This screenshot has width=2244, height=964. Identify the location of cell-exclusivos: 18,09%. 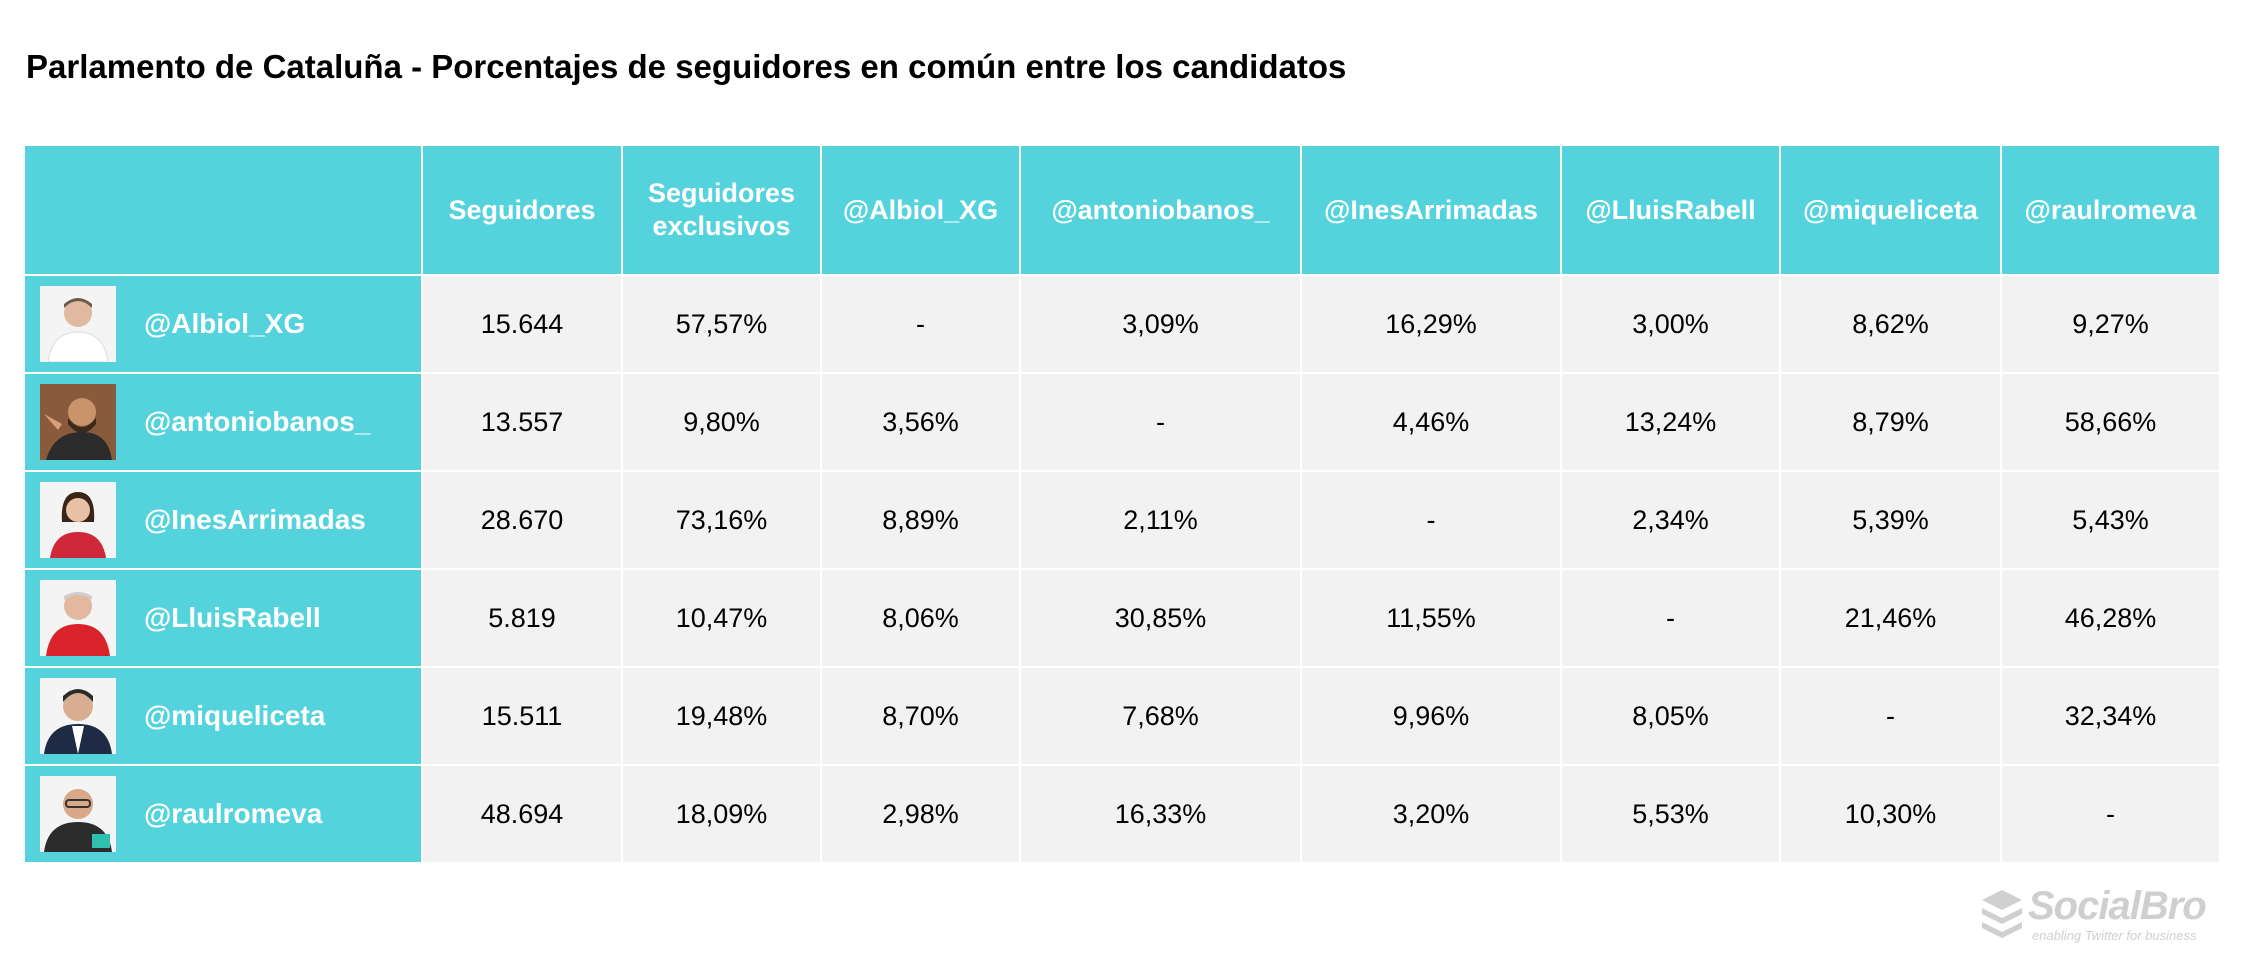
(721, 814).